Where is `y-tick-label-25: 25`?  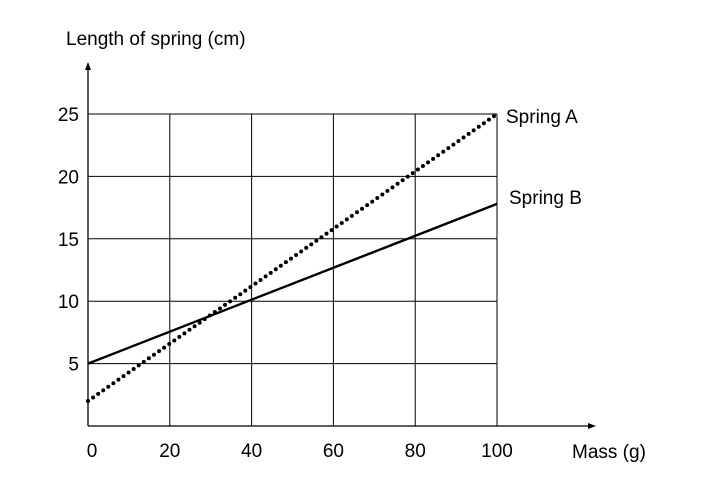
y-tick-label-25: 25 is located at coordinates (68, 115).